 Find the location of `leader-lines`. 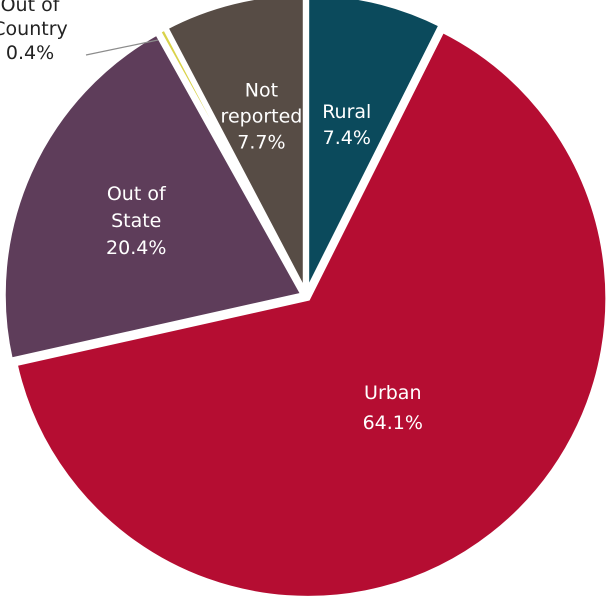

leader-lines is located at coordinates (122, 47).